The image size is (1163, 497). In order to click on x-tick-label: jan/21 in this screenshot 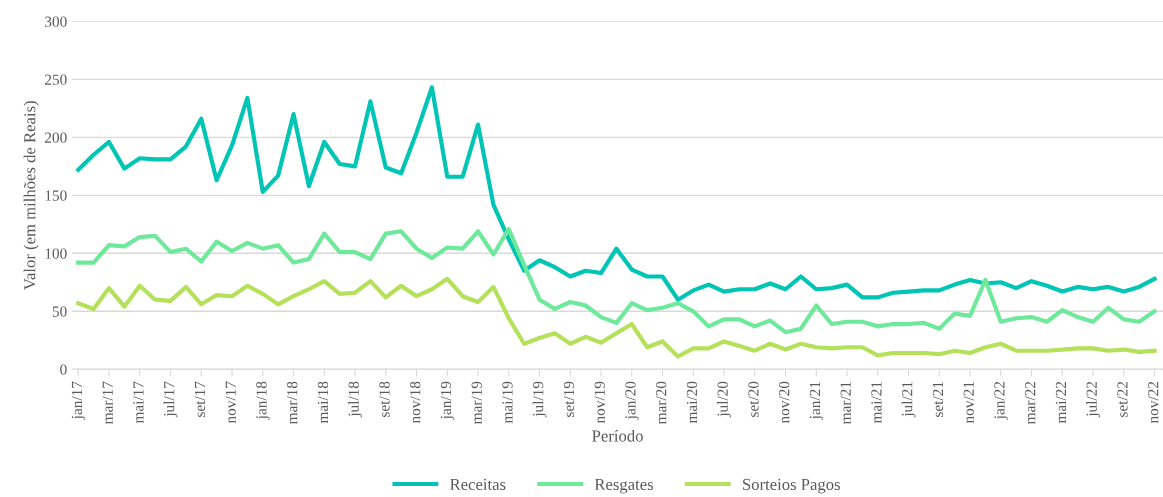, I will do `click(816, 400)`.